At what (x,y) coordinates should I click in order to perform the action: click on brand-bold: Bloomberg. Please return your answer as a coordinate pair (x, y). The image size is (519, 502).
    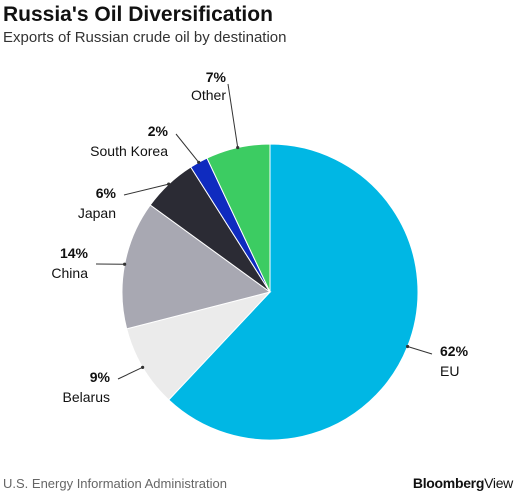
    Looking at the image, I should click on (448, 483).